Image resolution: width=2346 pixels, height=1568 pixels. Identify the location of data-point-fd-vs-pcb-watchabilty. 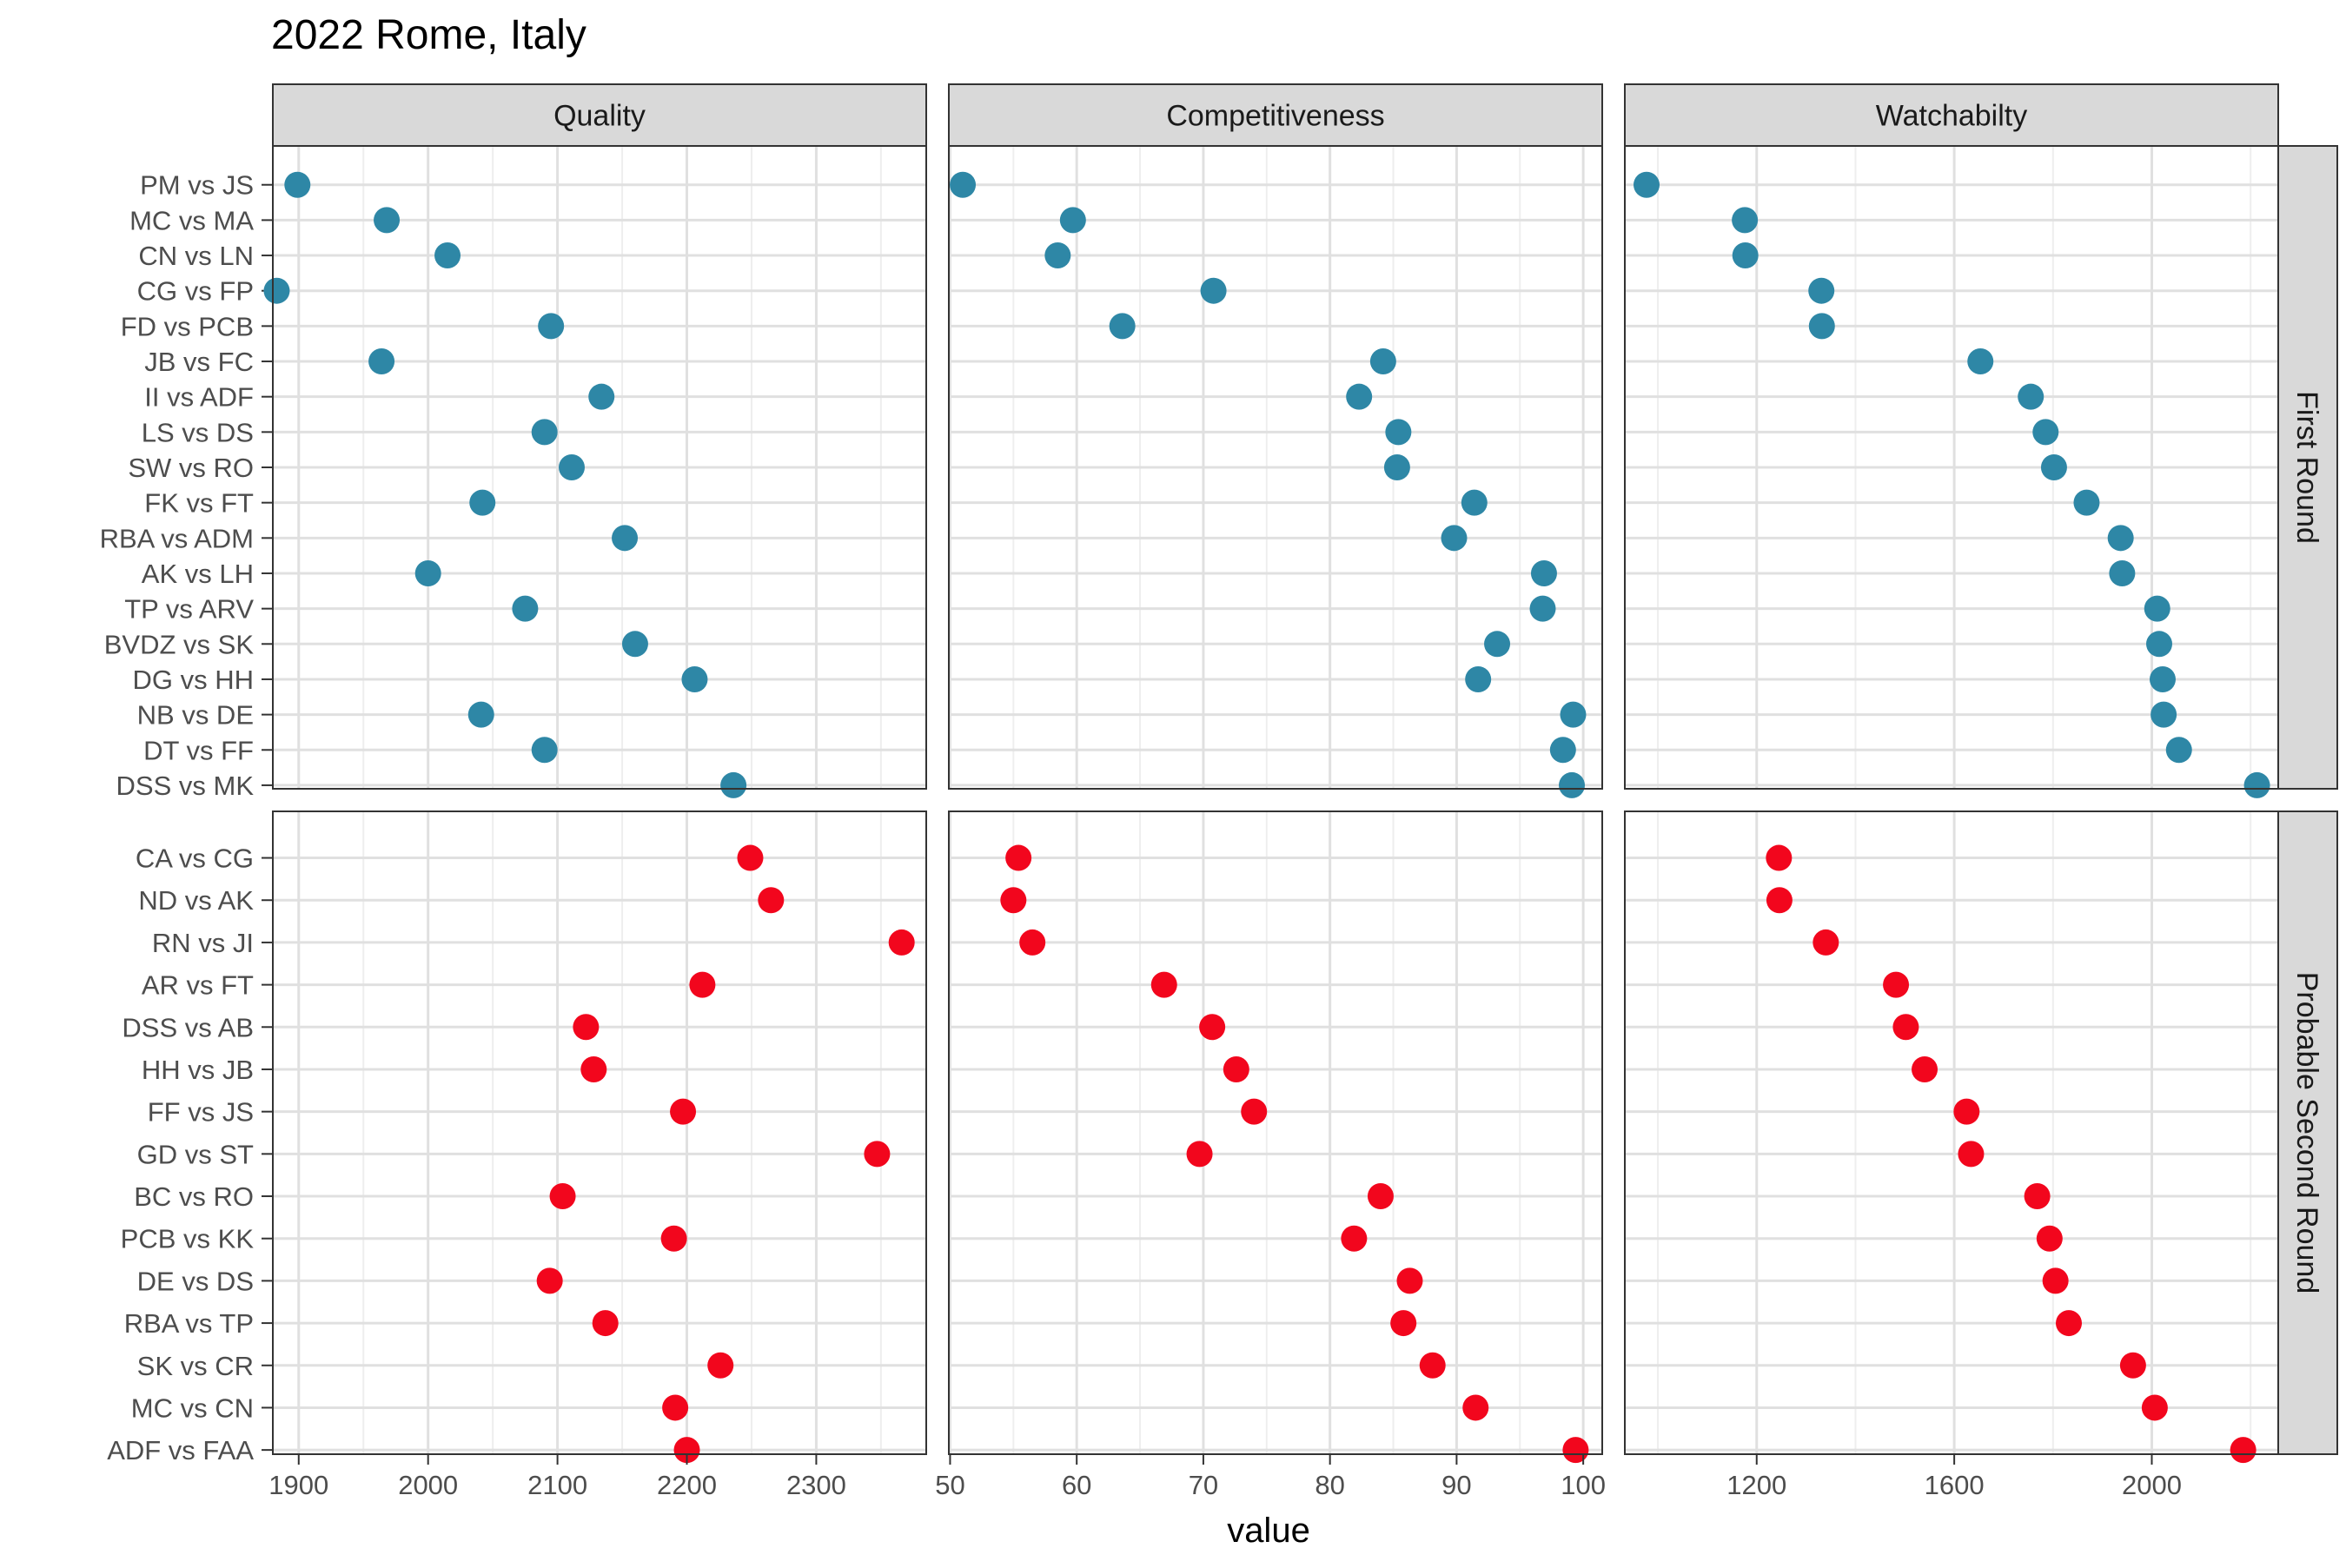
(1822, 326).